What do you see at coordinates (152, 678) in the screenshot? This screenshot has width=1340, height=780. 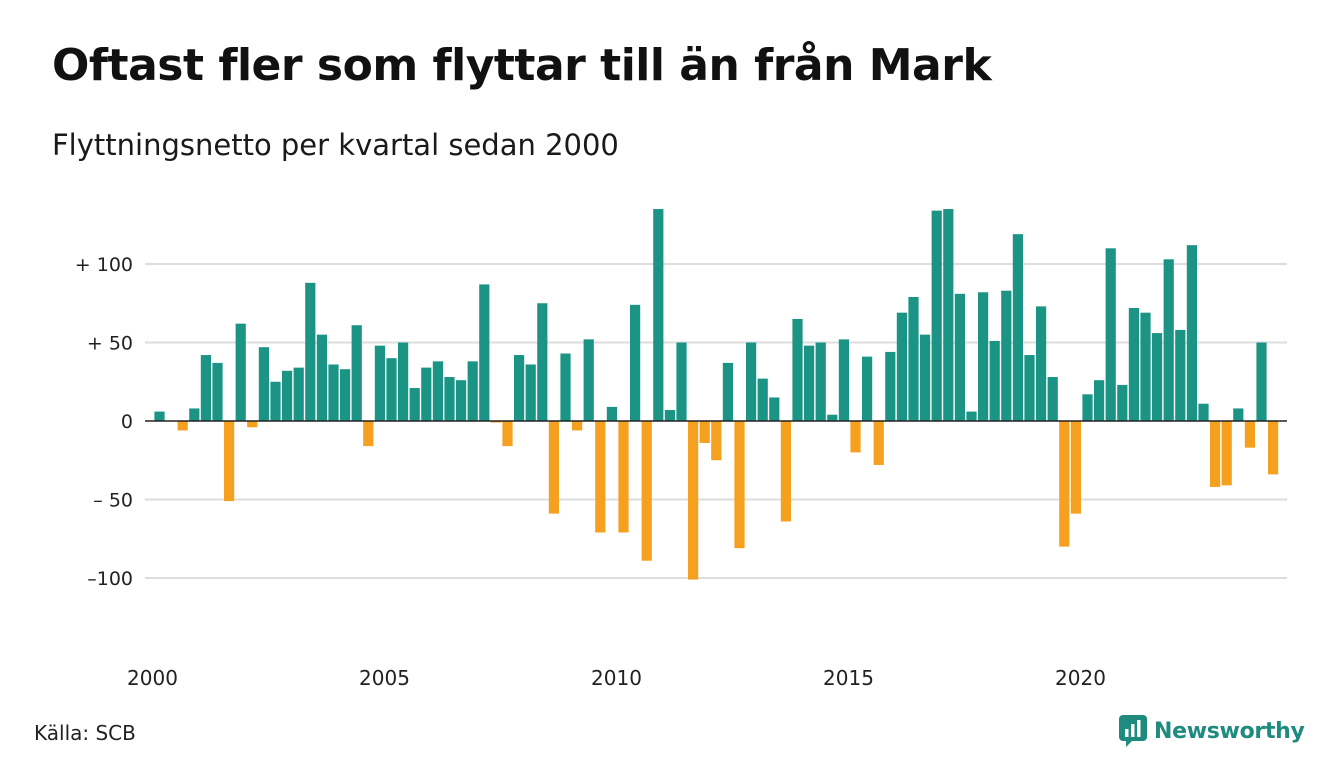 I see `x-tick-label: 2000` at bounding box center [152, 678].